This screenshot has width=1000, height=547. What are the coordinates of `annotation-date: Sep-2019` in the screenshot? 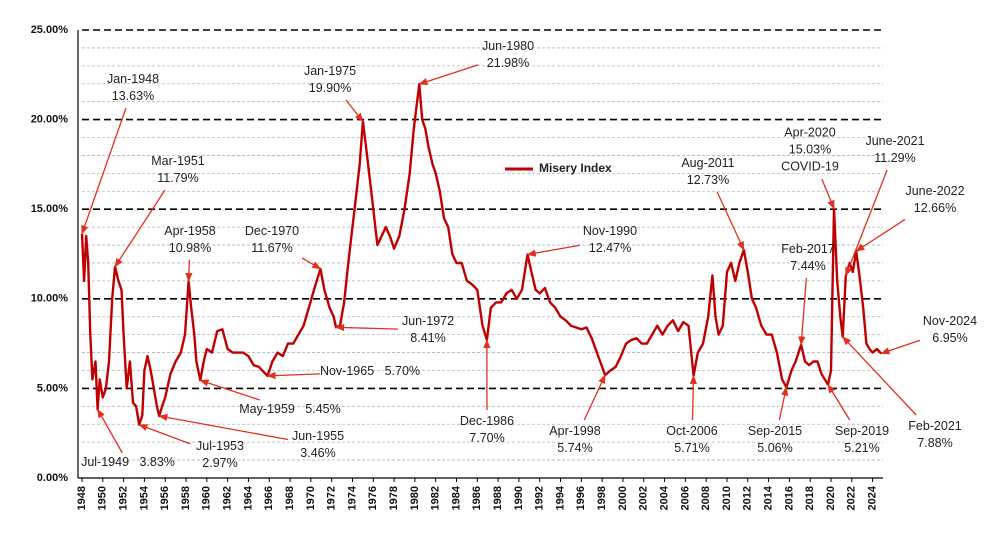 It's located at (862, 431).